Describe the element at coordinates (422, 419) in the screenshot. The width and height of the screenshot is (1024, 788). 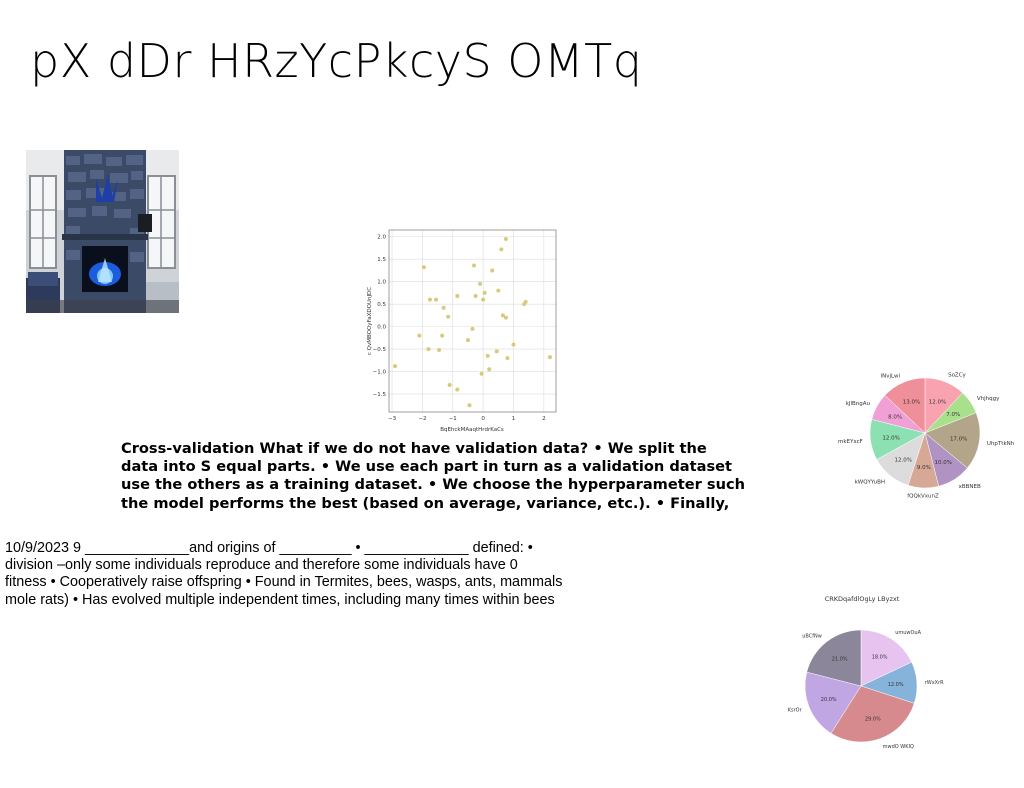
I see `x-tick-label: −2` at that location.